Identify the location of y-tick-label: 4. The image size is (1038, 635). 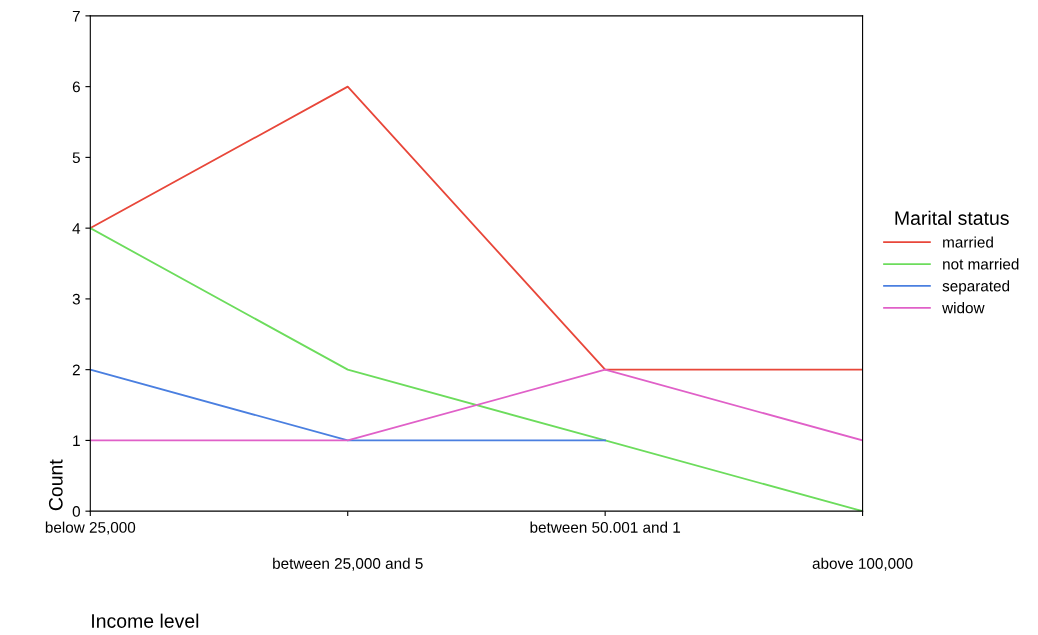
(76, 228).